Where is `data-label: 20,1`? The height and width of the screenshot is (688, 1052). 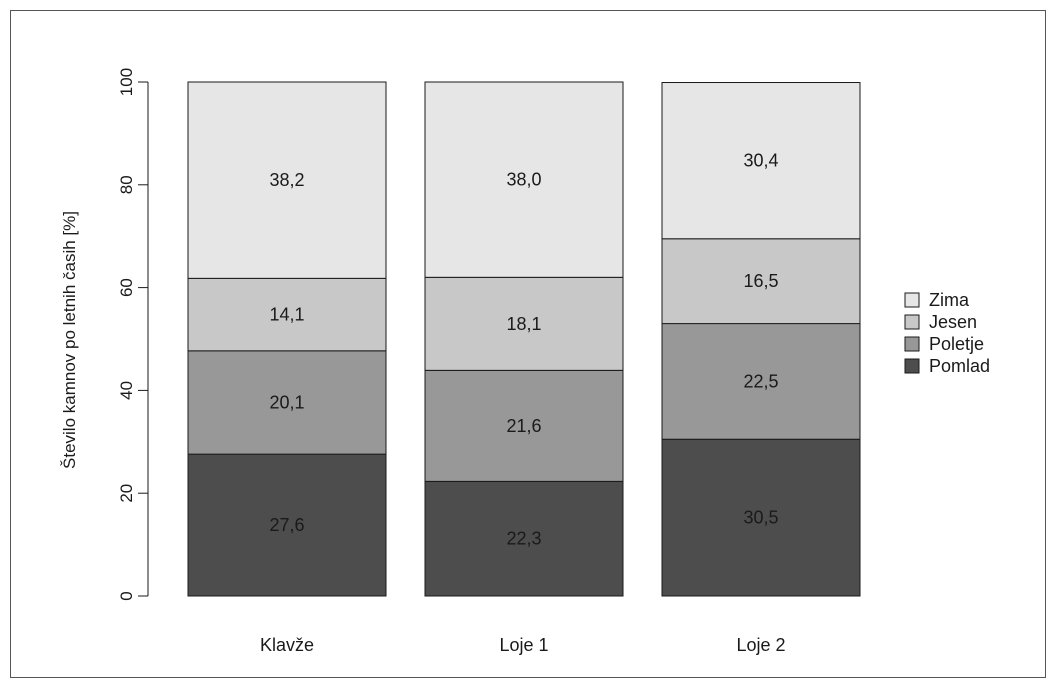
data-label: 20,1 is located at coordinates (286, 402).